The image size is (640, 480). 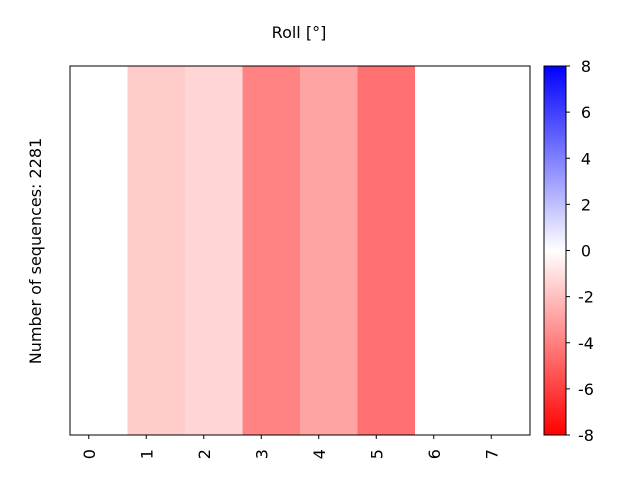 What do you see at coordinates (555, 250) in the screenshot?
I see `colorbar` at bounding box center [555, 250].